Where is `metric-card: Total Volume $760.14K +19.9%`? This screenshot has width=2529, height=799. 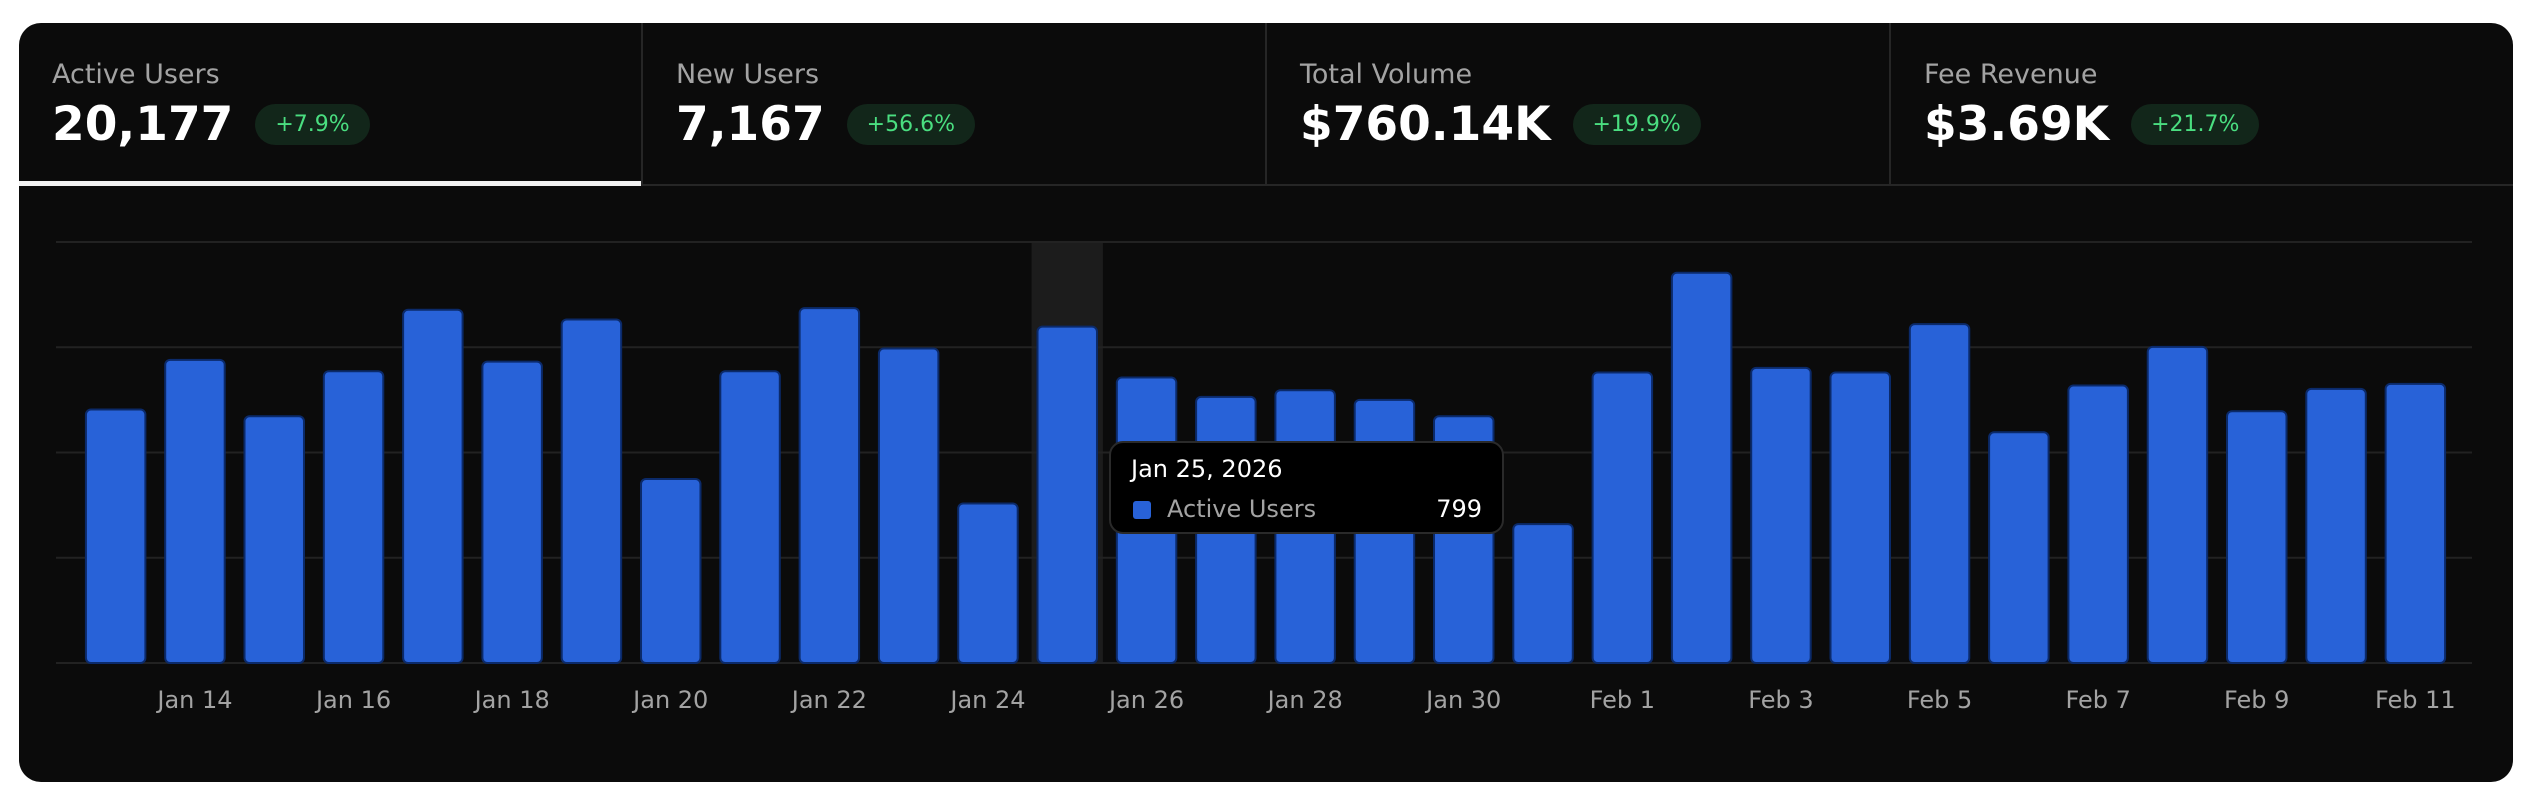 metric-card: Total Volume $760.14K +19.9% is located at coordinates (1579, 103).